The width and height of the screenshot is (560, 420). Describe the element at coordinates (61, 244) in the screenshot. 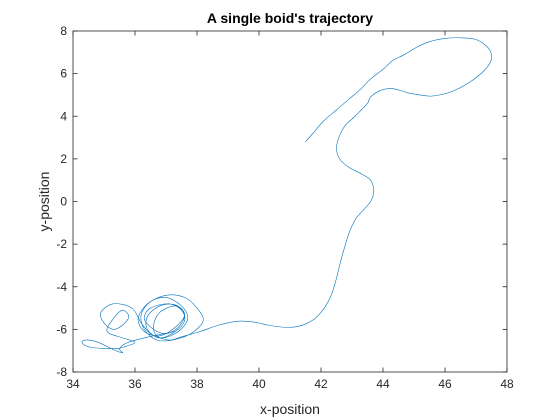

I see `y-tick-label: -2` at that location.